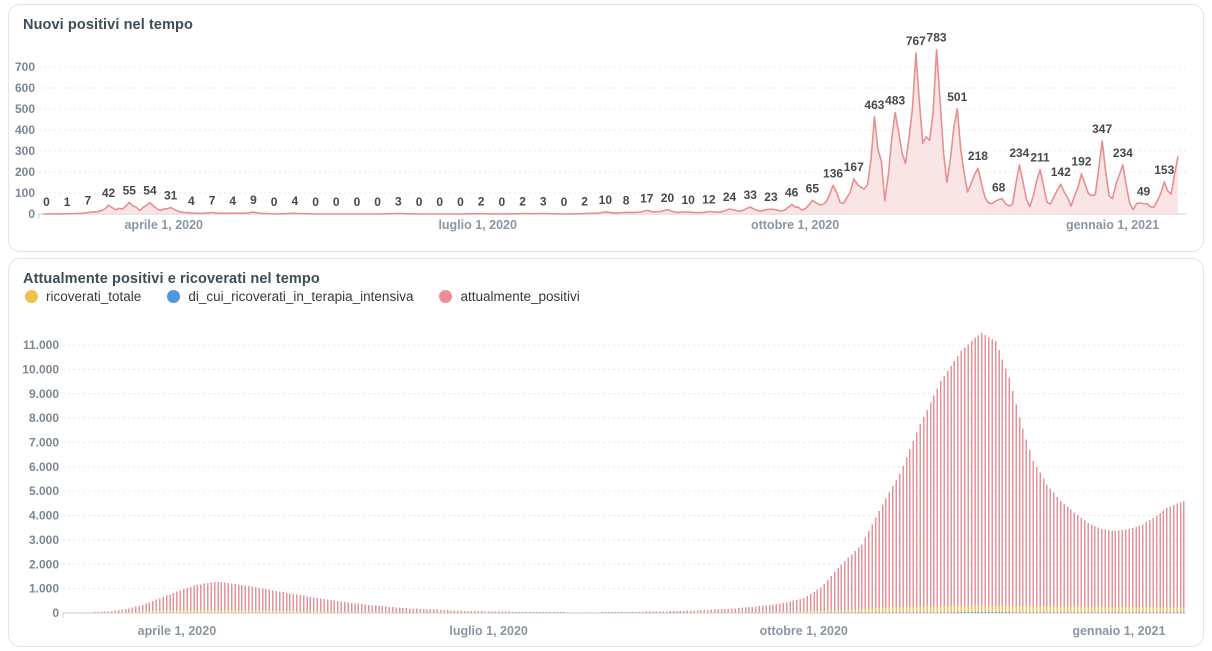 Image resolution: width=1212 pixels, height=651 pixels. Describe the element at coordinates (44, 491) in the screenshot. I see `svg-text: 5.000` at that location.